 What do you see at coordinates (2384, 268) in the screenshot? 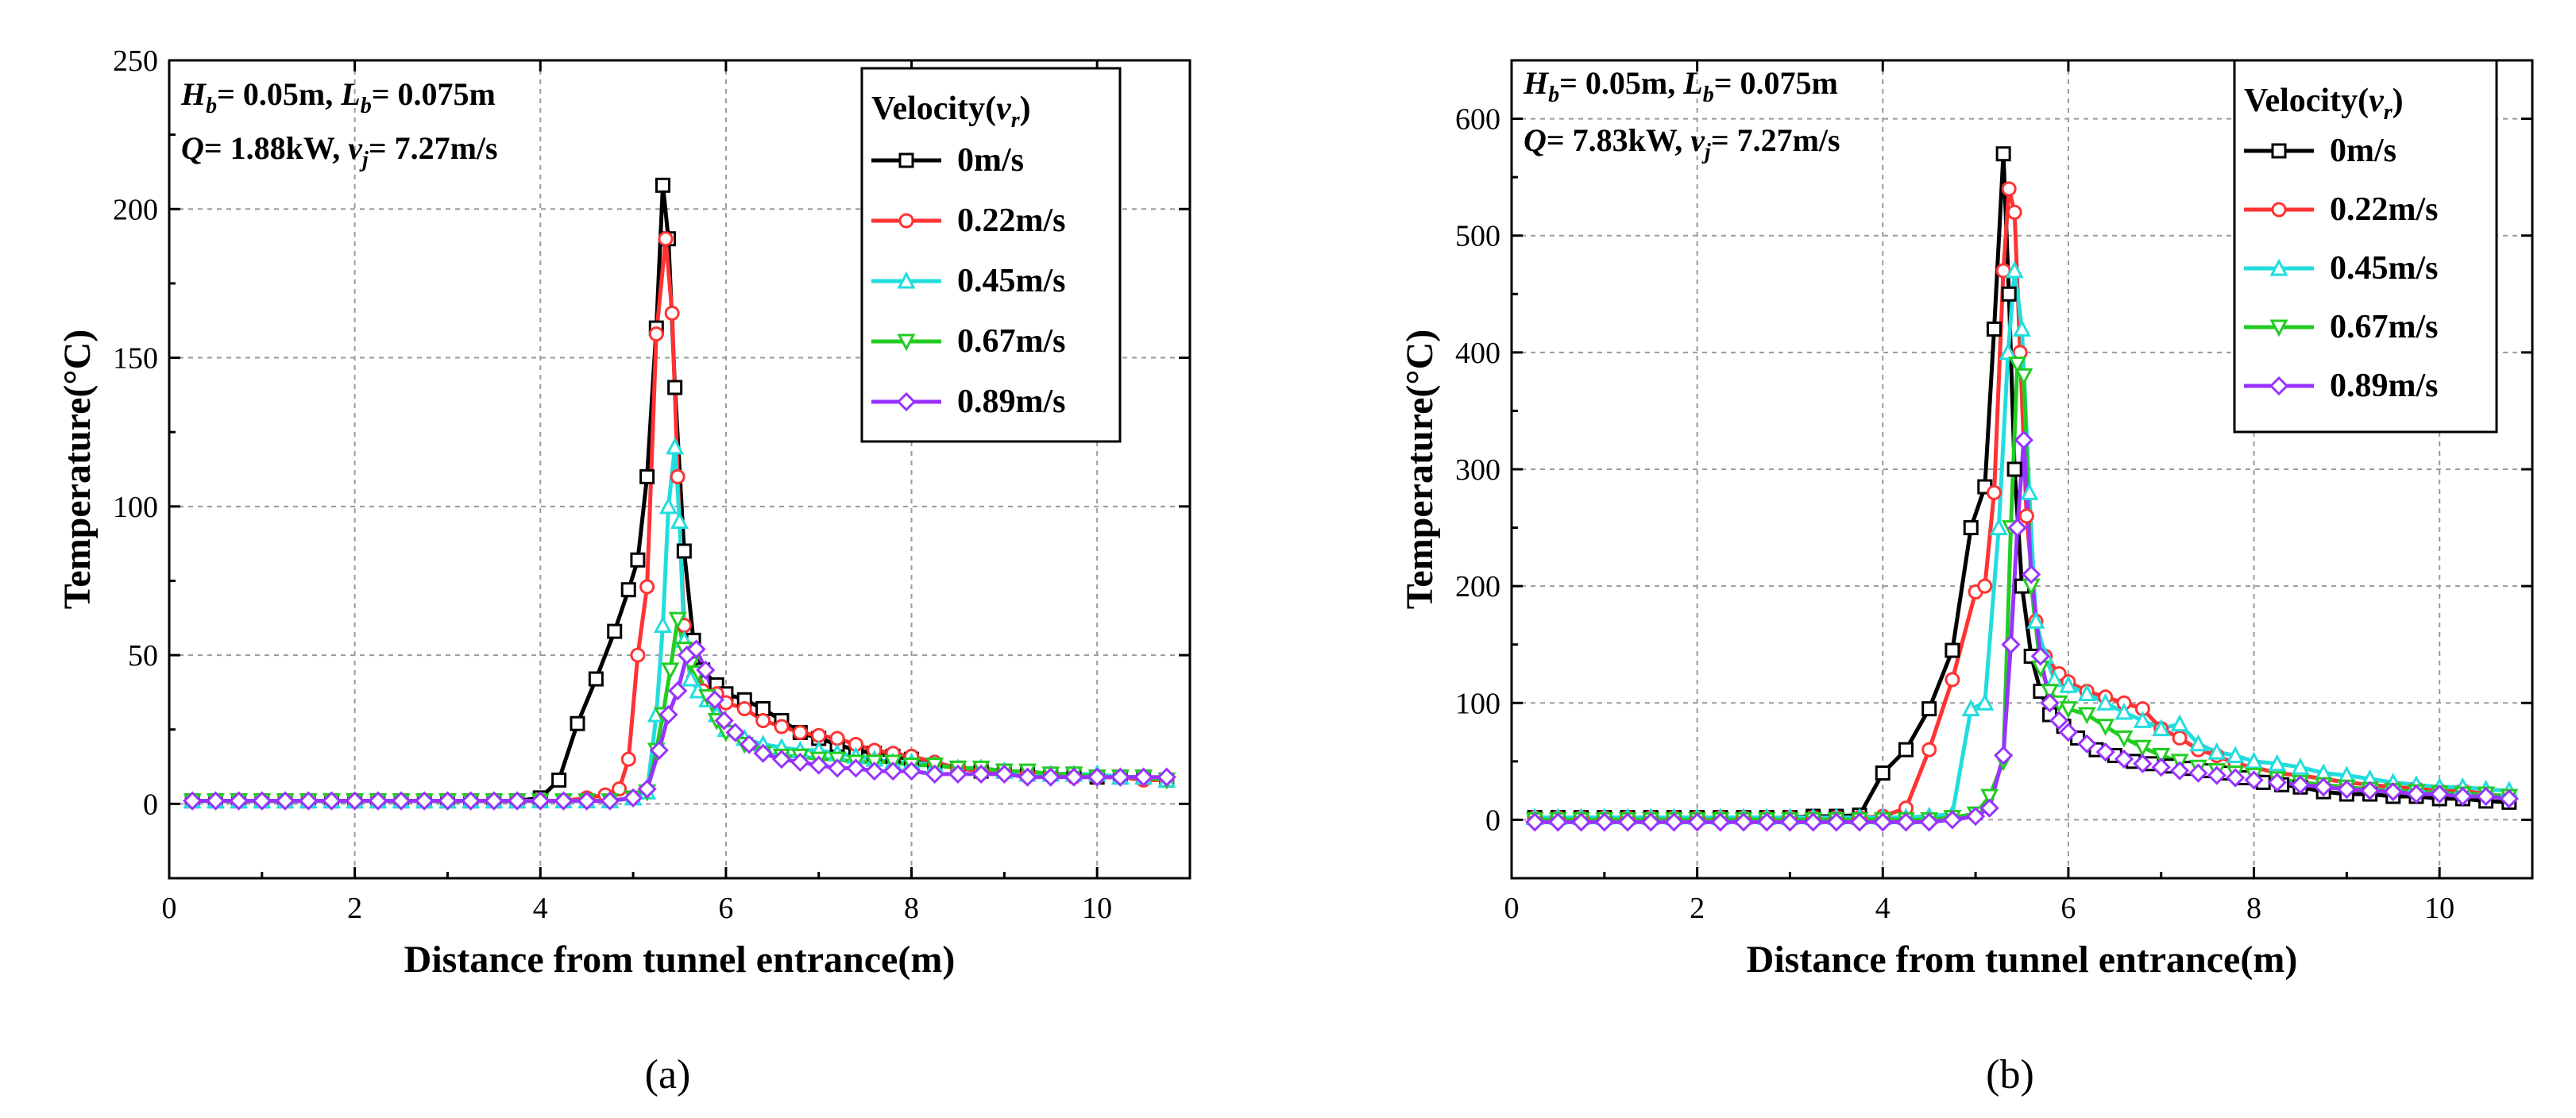
I see `legend-label-2: 0.45m/s` at bounding box center [2384, 268].